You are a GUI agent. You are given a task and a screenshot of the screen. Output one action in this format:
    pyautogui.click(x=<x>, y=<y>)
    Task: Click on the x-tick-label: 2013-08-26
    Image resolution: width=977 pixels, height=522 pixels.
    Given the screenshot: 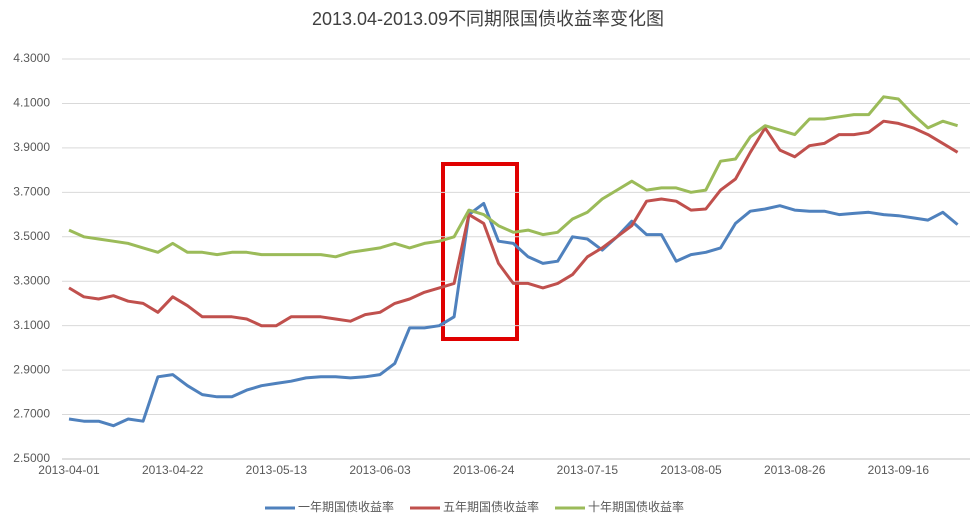 What is the action you would take?
    pyautogui.click(x=795, y=470)
    